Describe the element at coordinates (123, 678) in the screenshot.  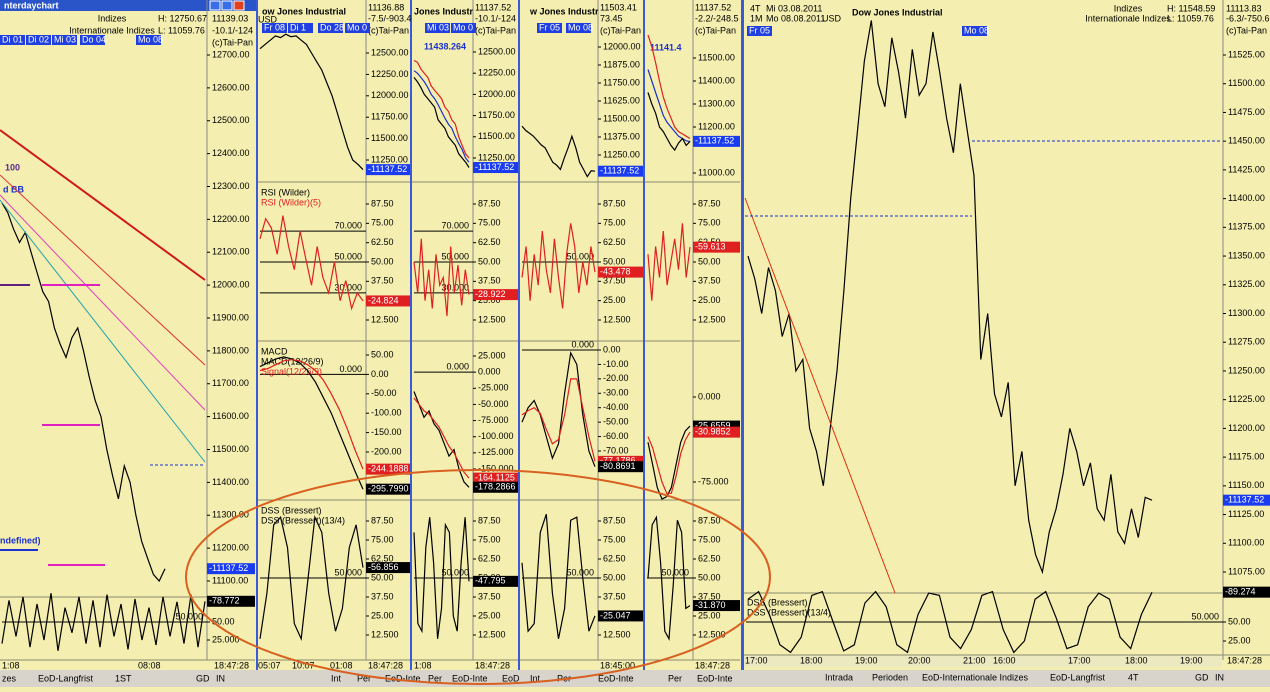
I see `tab: 1ST` at that location.